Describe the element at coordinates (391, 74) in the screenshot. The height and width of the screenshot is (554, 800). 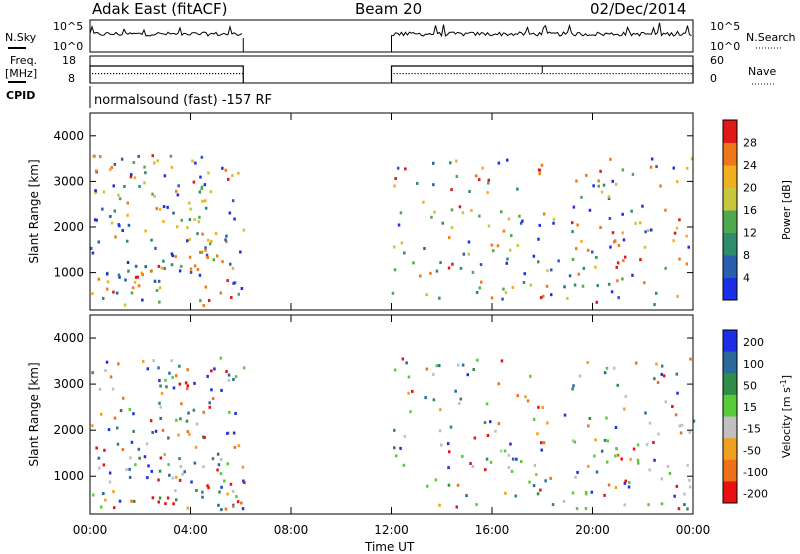
I see `freq-traces` at that location.